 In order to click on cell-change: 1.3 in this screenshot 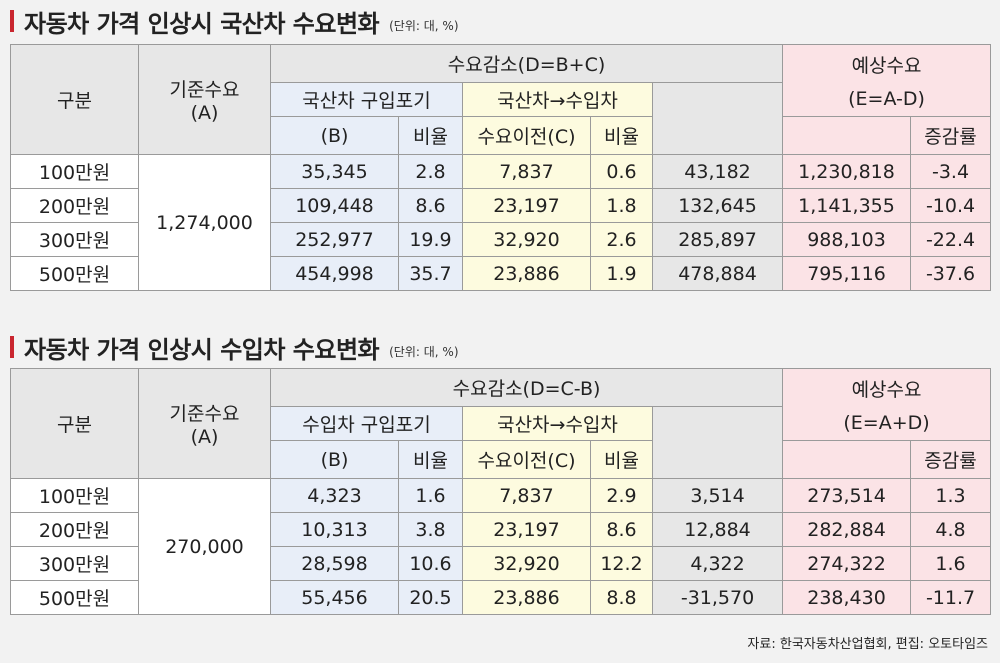, I will do `click(951, 495)`.